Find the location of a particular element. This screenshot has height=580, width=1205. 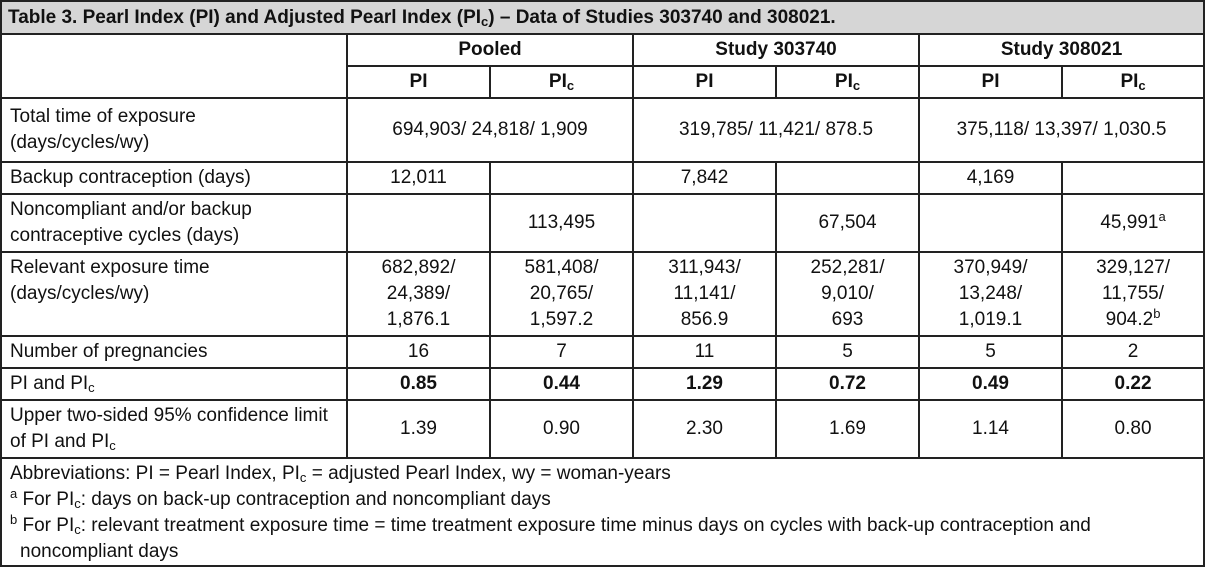

group-header-study-308021: Study 308021 is located at coordinates (1061, 50).